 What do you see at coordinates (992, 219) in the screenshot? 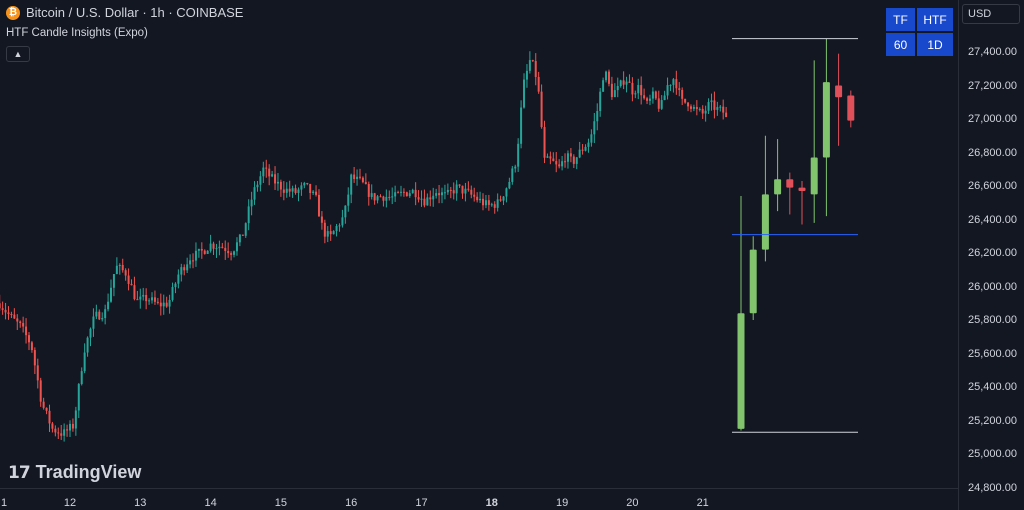
I see `price-label: 26,400.00` at bounding box center [992, 219].